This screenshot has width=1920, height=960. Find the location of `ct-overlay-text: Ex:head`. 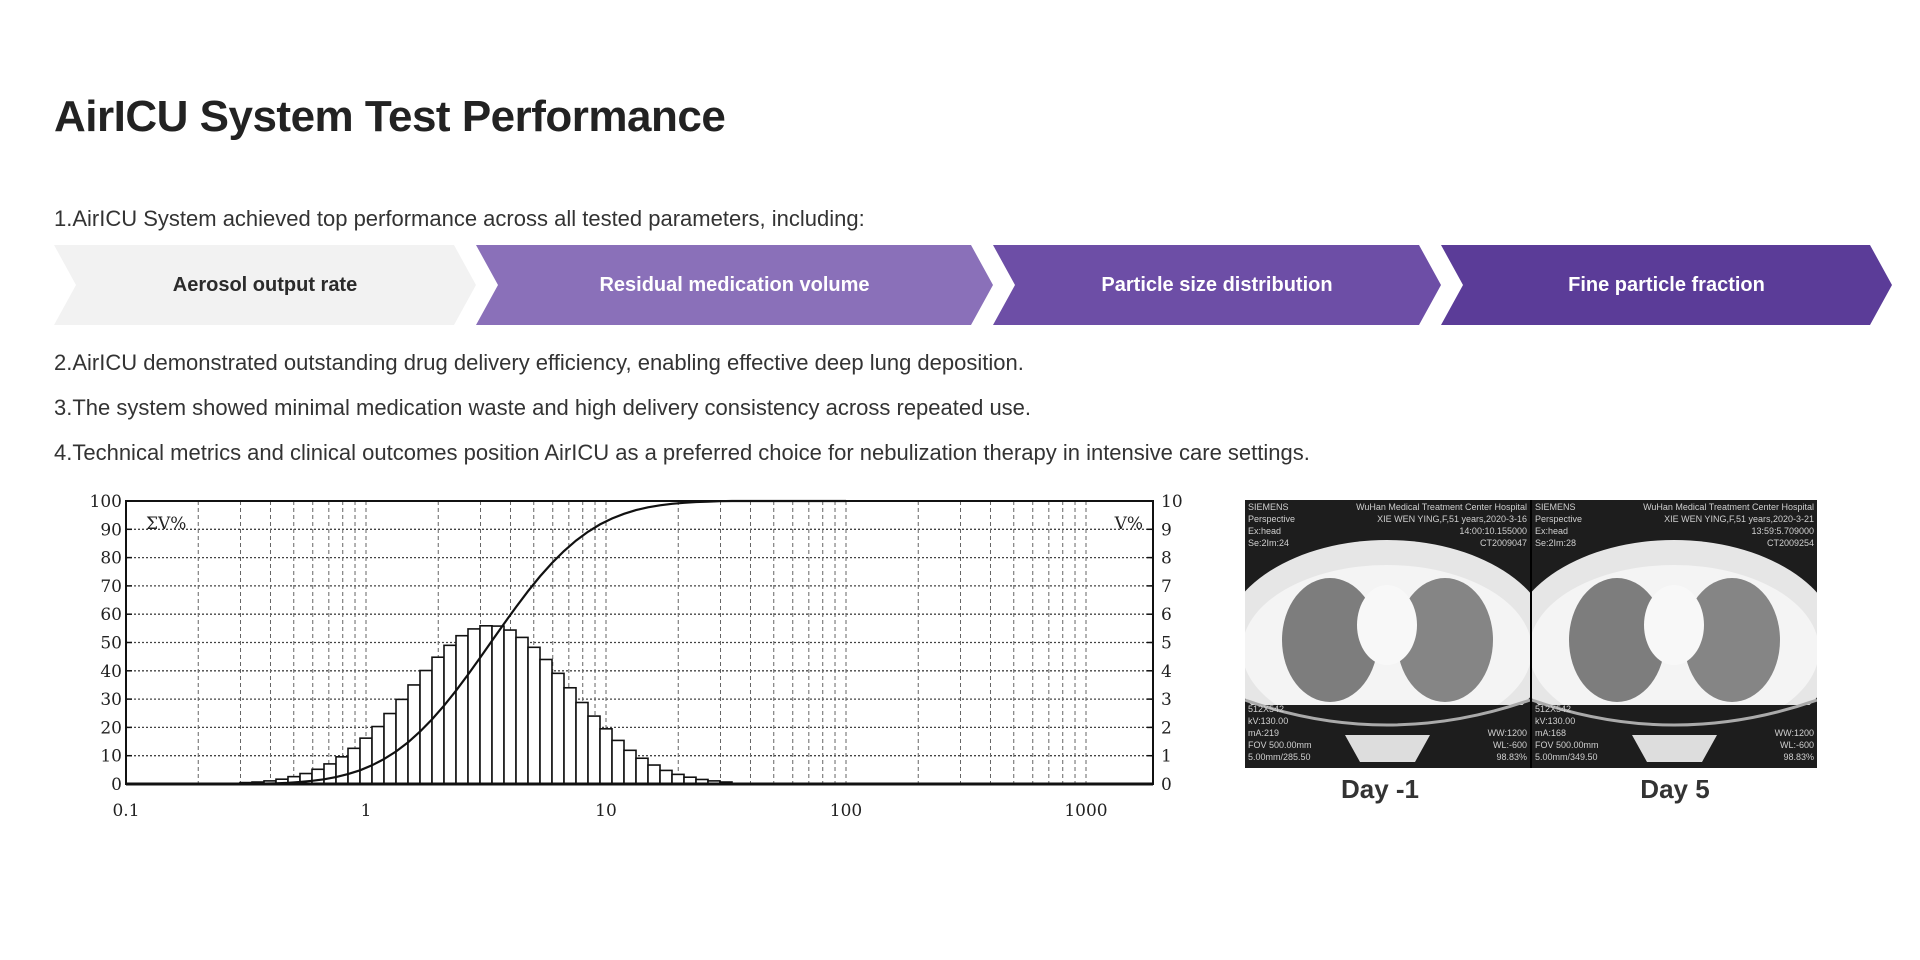

ct-overlay-text: Ex:head is located at coordinates (1552, 531).